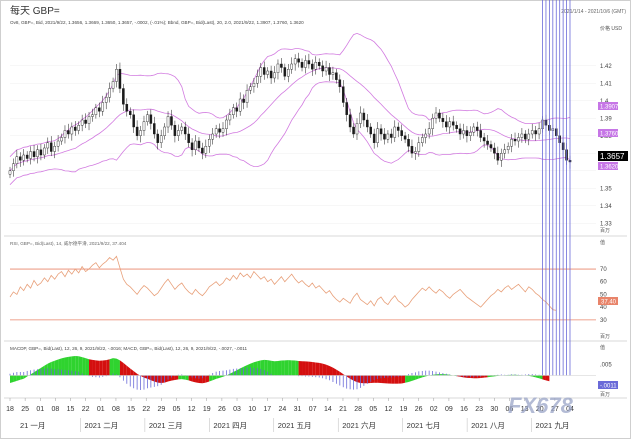 Image resolution: width=631 pixels, height=439 pixels. I want to click on x-day-label: 23, so click(479, 409).